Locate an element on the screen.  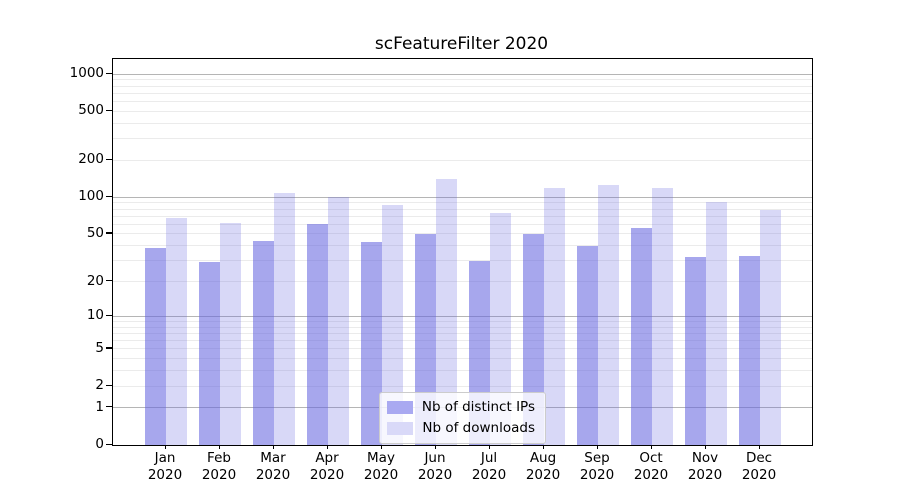
x-tick-label: Jan 2020 is located at coordinates (165, 467).